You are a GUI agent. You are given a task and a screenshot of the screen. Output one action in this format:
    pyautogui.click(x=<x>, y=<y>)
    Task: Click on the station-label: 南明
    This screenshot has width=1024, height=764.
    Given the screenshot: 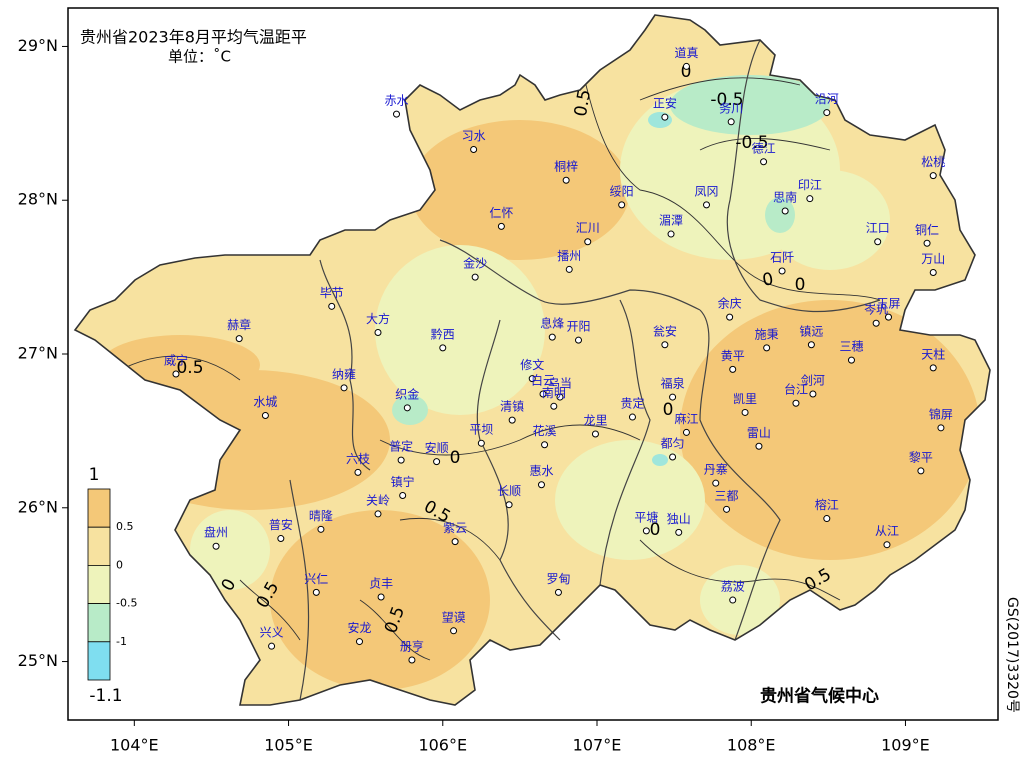 What is the action you would take?
    pyautogui.click(x=554, y=392)
    